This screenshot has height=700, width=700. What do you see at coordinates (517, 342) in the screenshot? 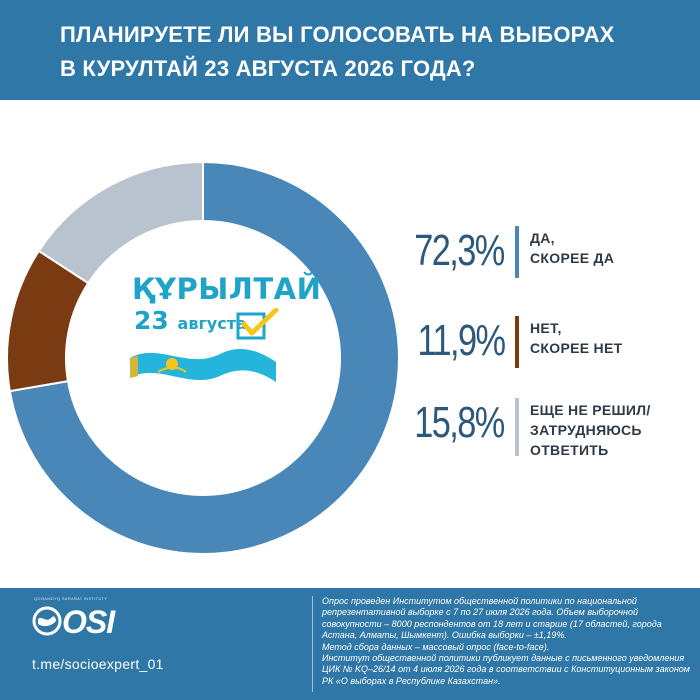
I see `legend-bar-no` at bounding box center [517, 342].